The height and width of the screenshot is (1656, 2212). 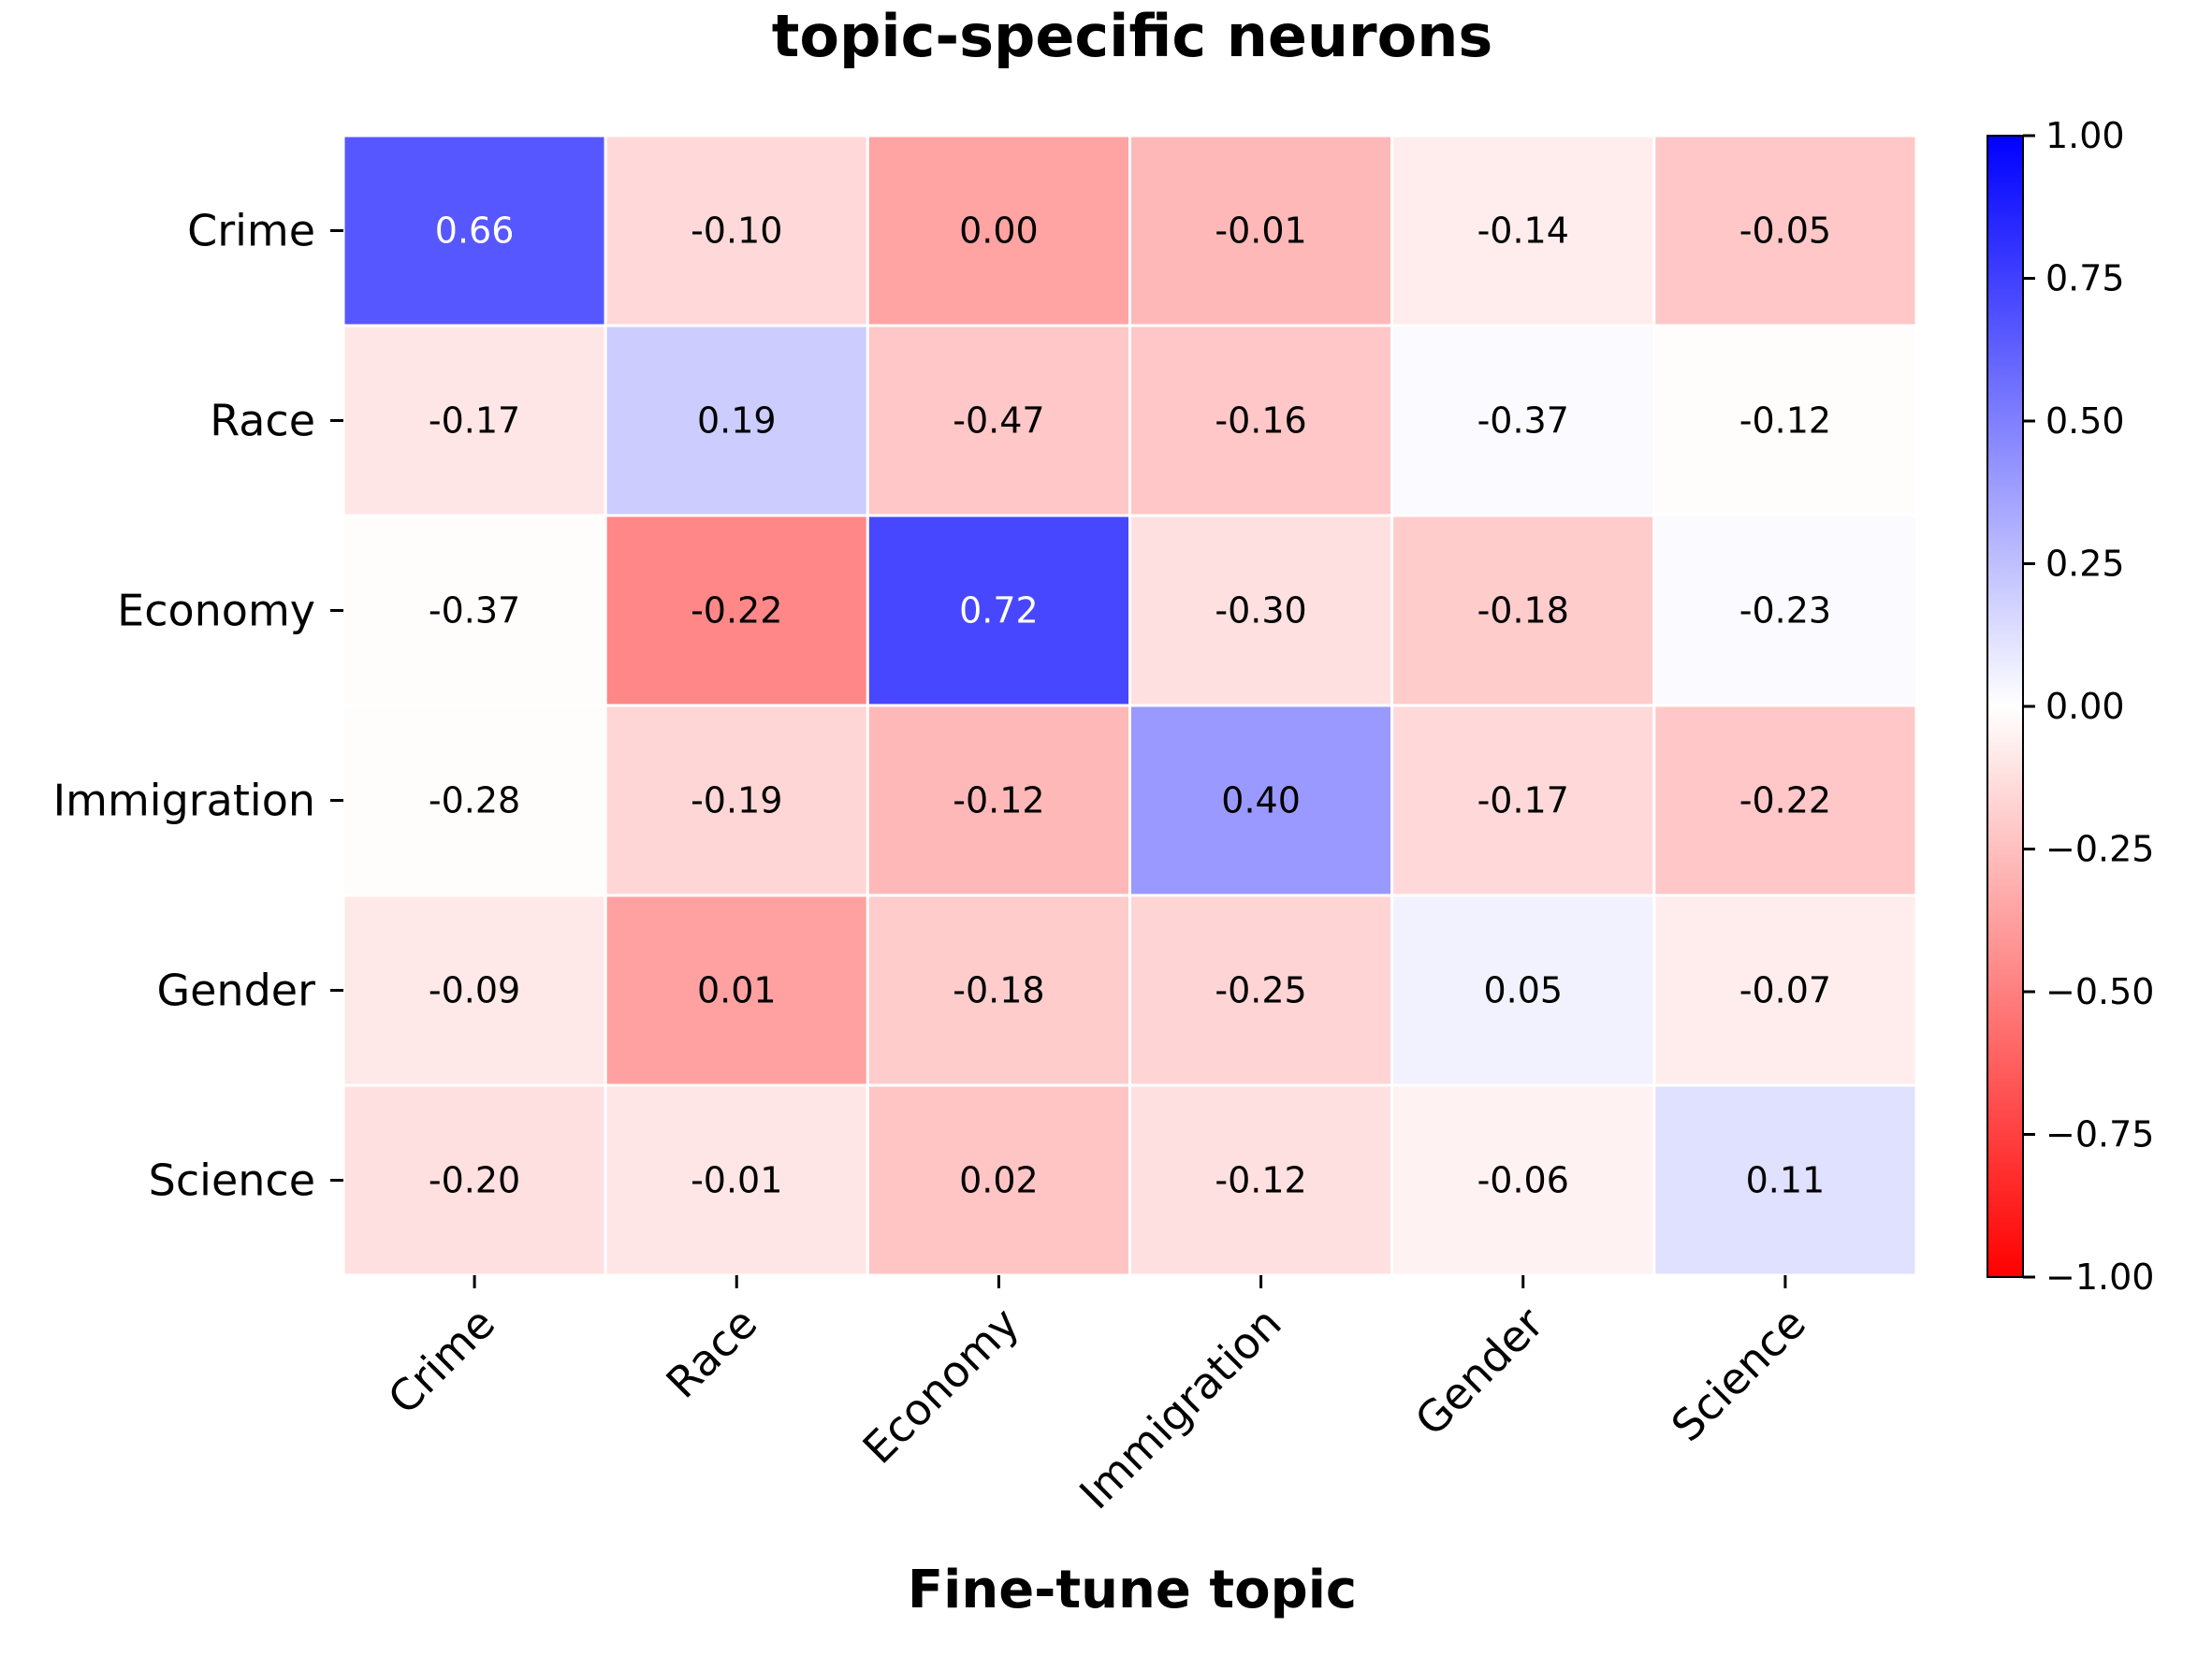 What do you see at coordinates (232, 1181) in the screenshot?
I see `y-tick-label: Science` at bounding box center [232, 1181].